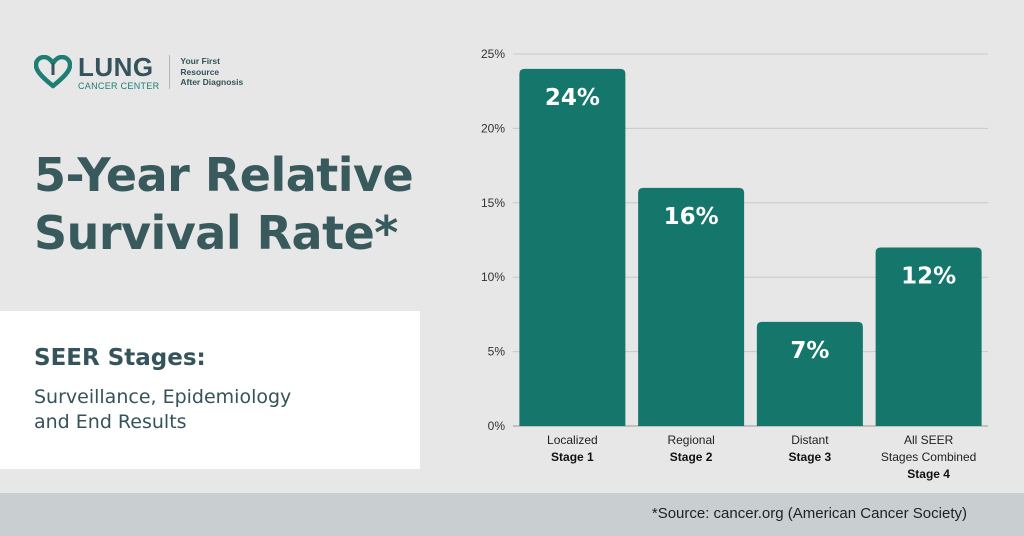  I want to click on bar-value-label: 16%, so click(691, 217).